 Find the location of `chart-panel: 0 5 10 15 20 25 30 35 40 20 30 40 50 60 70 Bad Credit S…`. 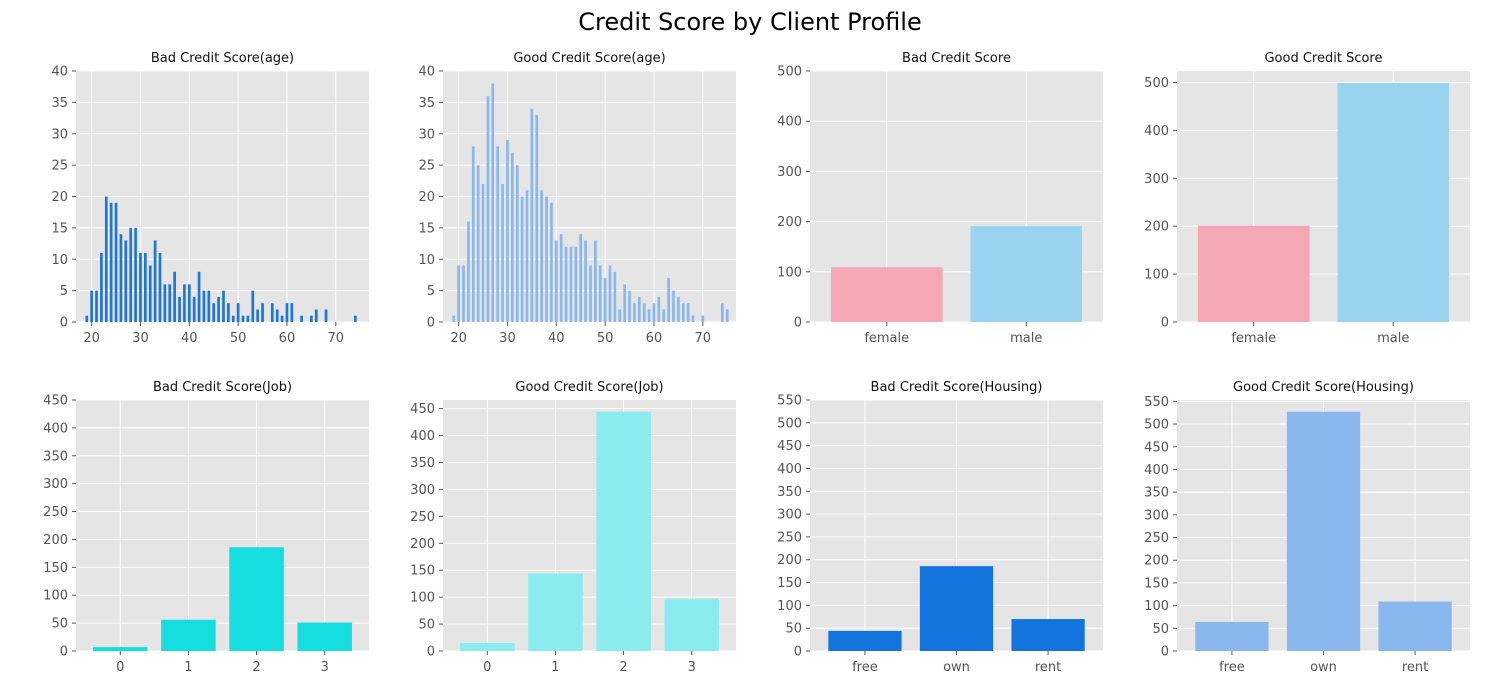

chart-panel: 0 5 10 15 20 25 30 35 40 20 30 40 50 60 70 Bad Credit S… is located at coordinates (210, 198).